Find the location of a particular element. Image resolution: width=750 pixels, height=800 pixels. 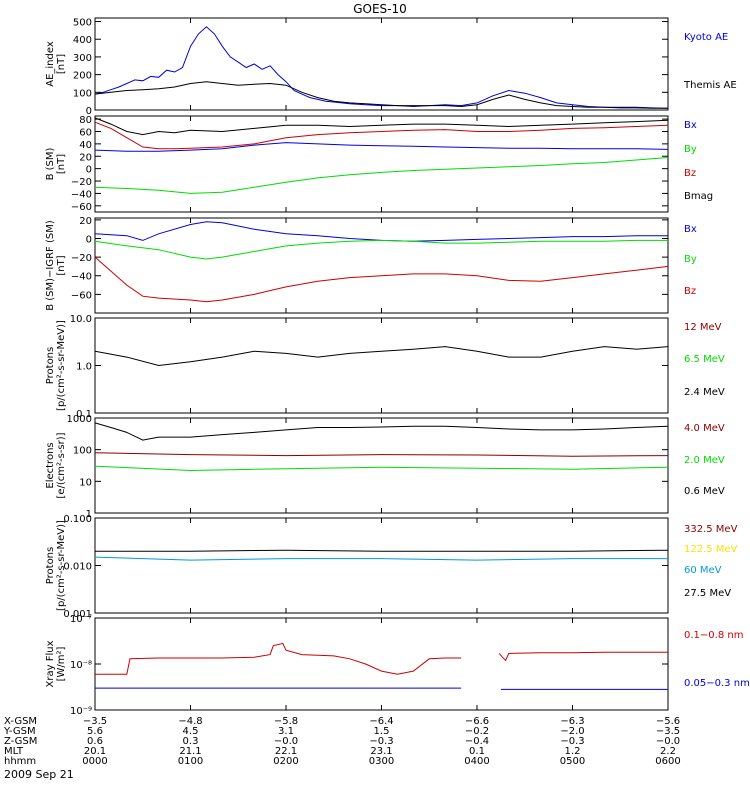

y-tick-label: 0.001 is located at coordinates (77, 614).